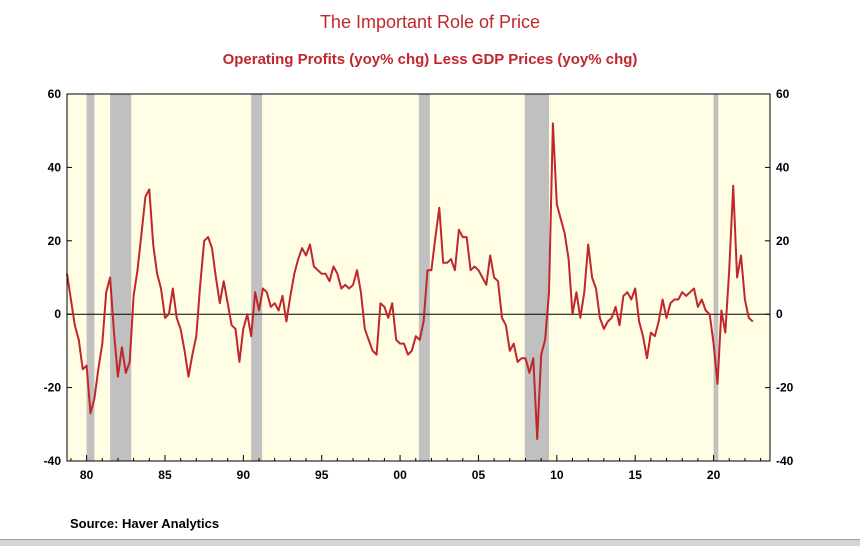  I want to click on chart-title: The Important Role of Price, so click(430, 22).